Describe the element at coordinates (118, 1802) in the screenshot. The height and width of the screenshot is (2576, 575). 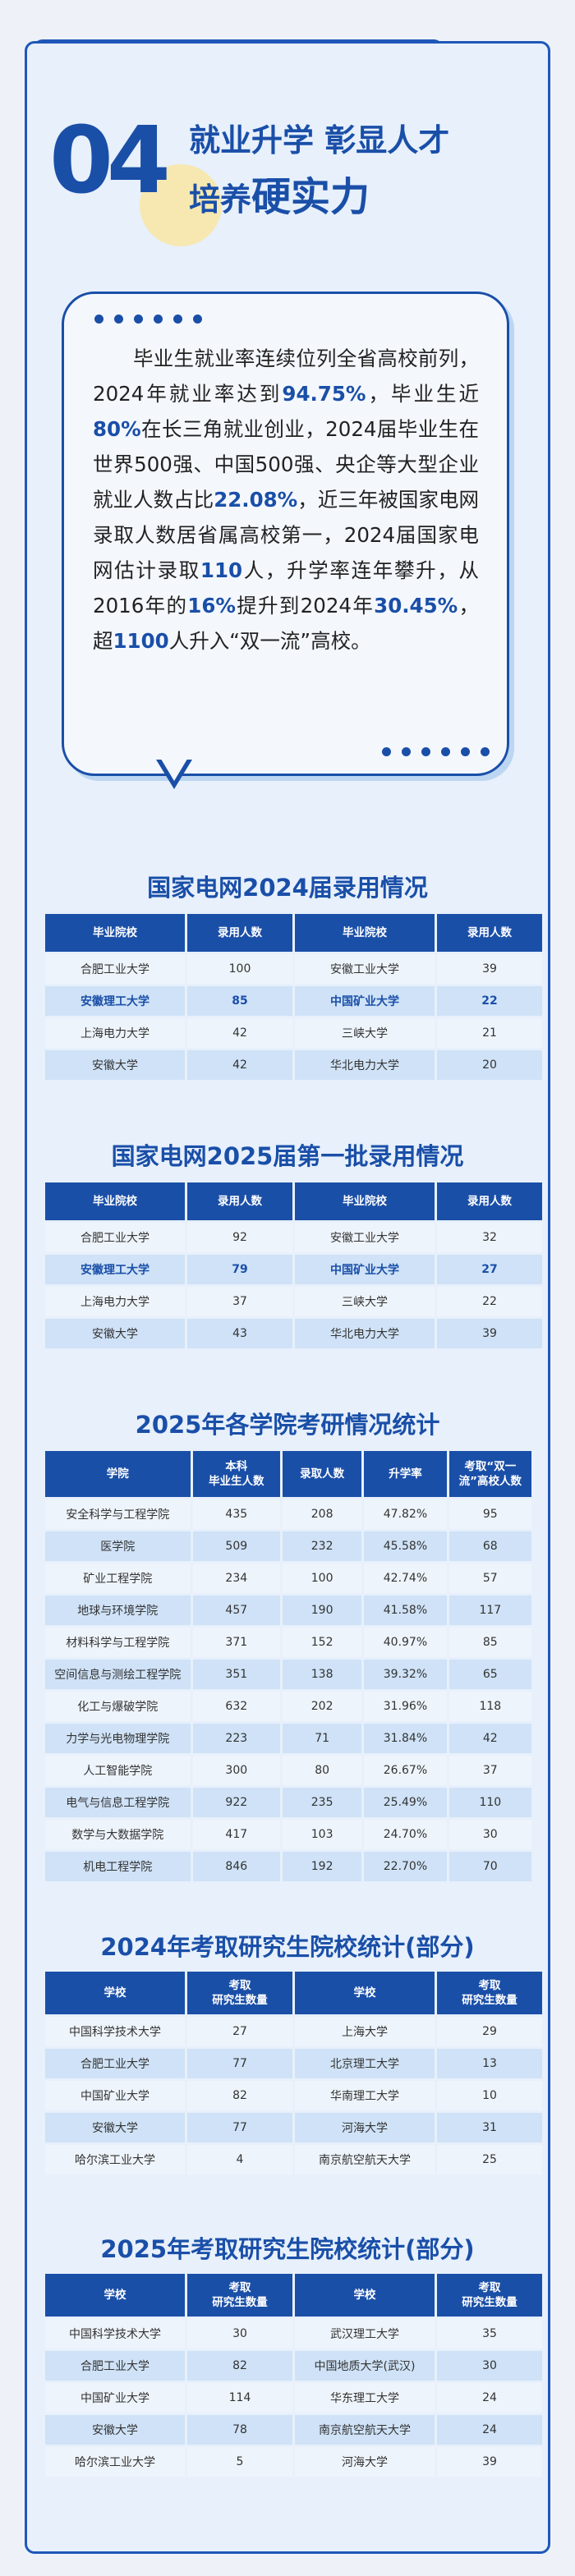
I see `table-cell: 电气与信息工程学院` at that location.